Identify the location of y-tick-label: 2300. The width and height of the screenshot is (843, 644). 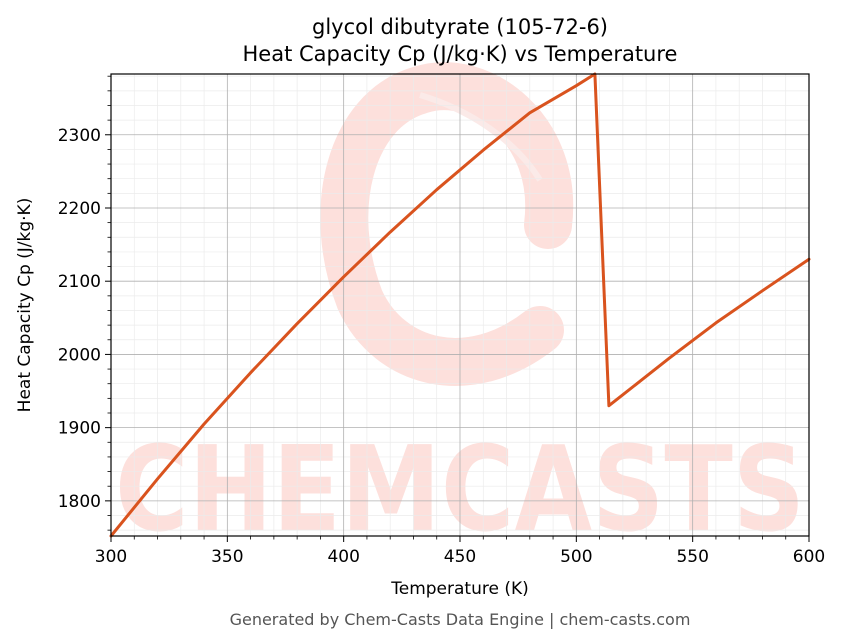
(79, 136).